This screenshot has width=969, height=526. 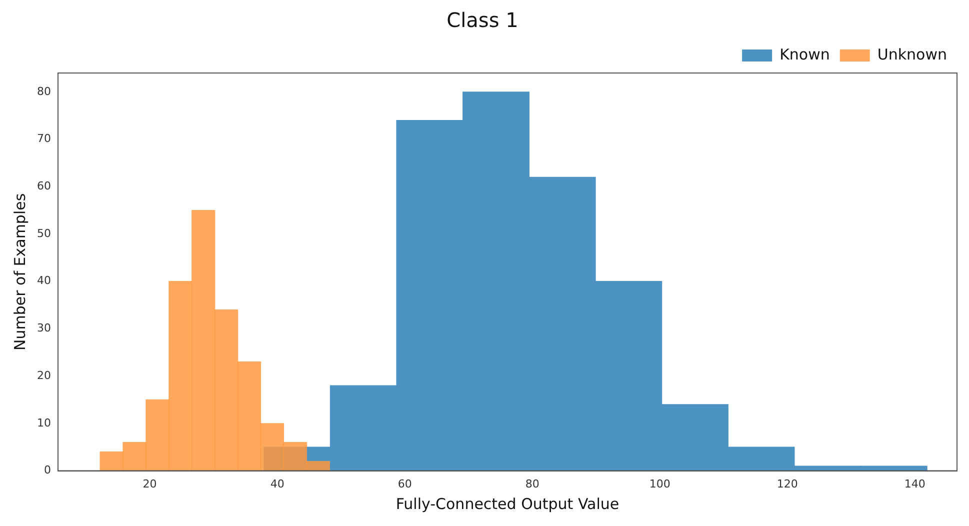 I want to click on x-tick-label: 80, so click(x=532, y=483).